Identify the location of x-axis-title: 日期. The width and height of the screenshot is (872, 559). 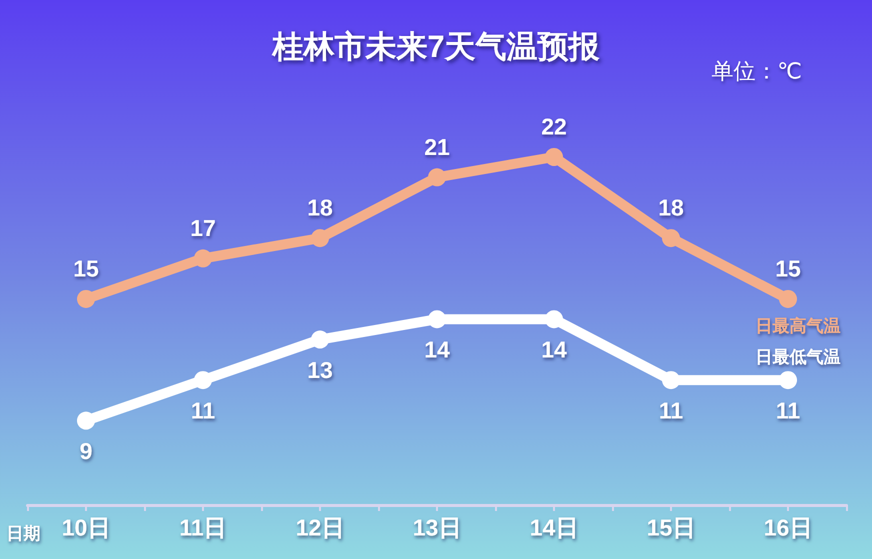
(23, 533).